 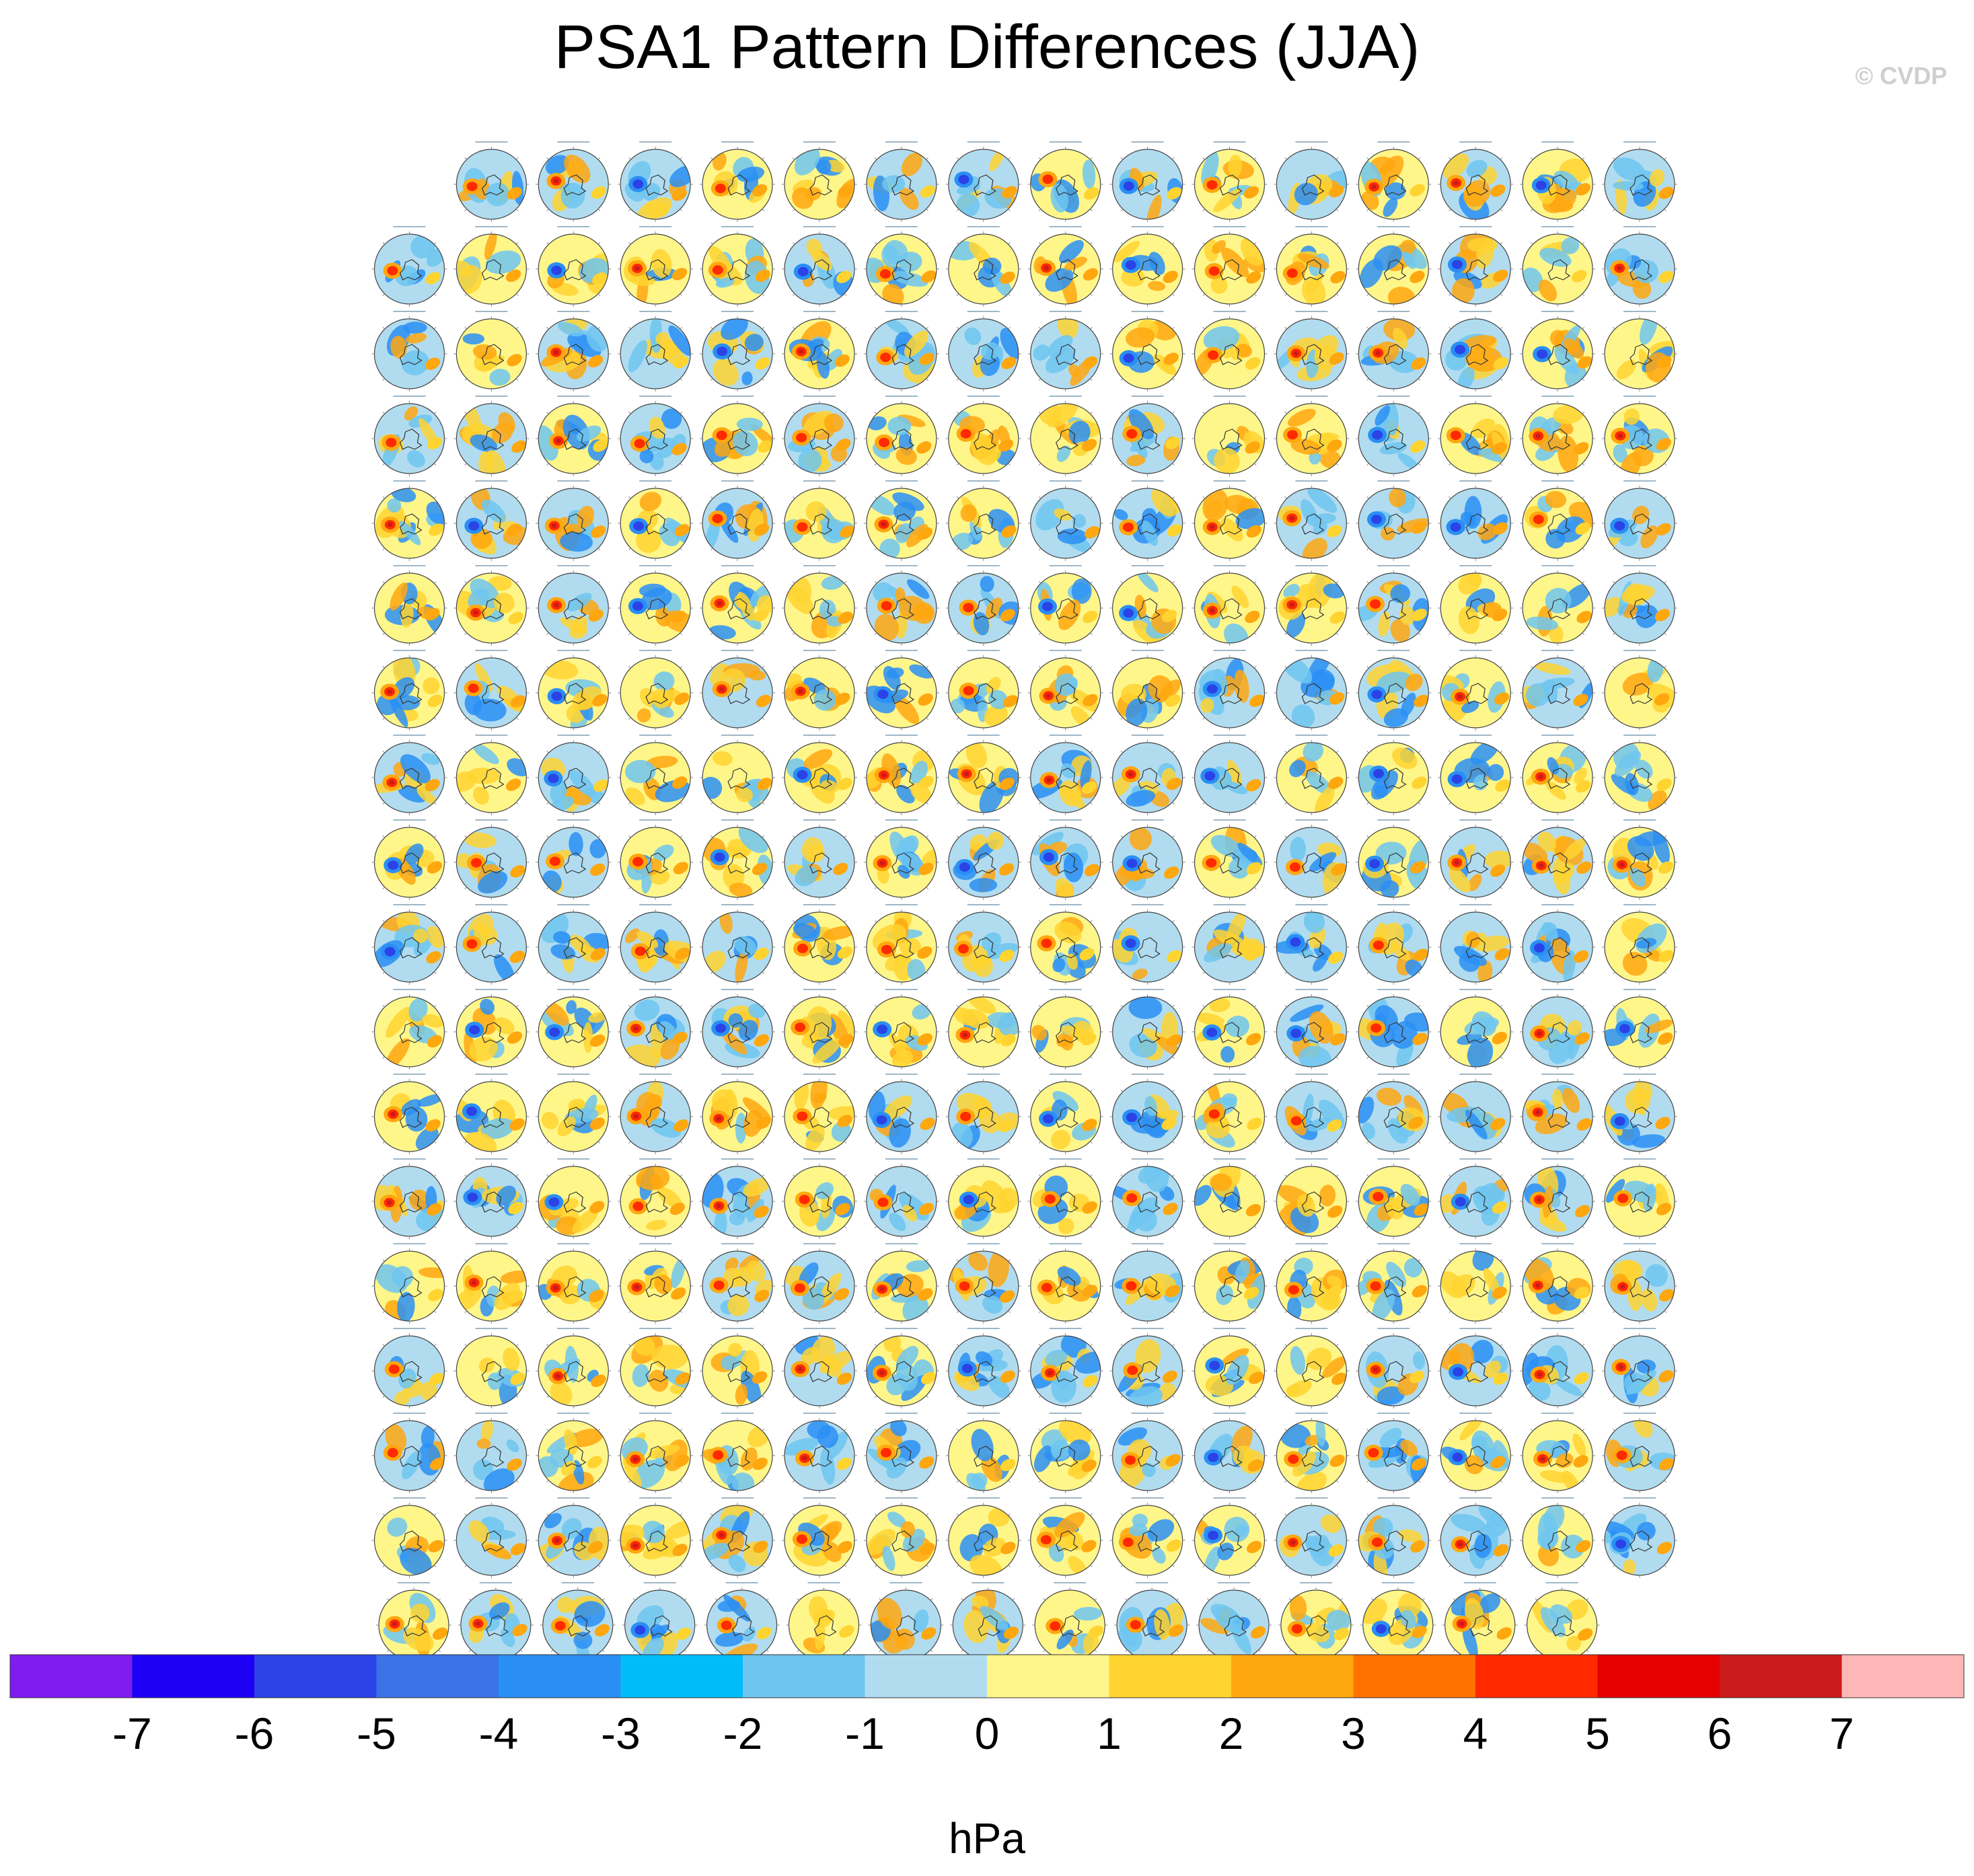 What do you see at coordinates (983, 1734) in the screenshot?
I see `colorbar-tick-labels: -7 -6 -5 -4 -3 -2 -1 0 1 2 3 4 5 6 7` at bounding box center [983, 1734].